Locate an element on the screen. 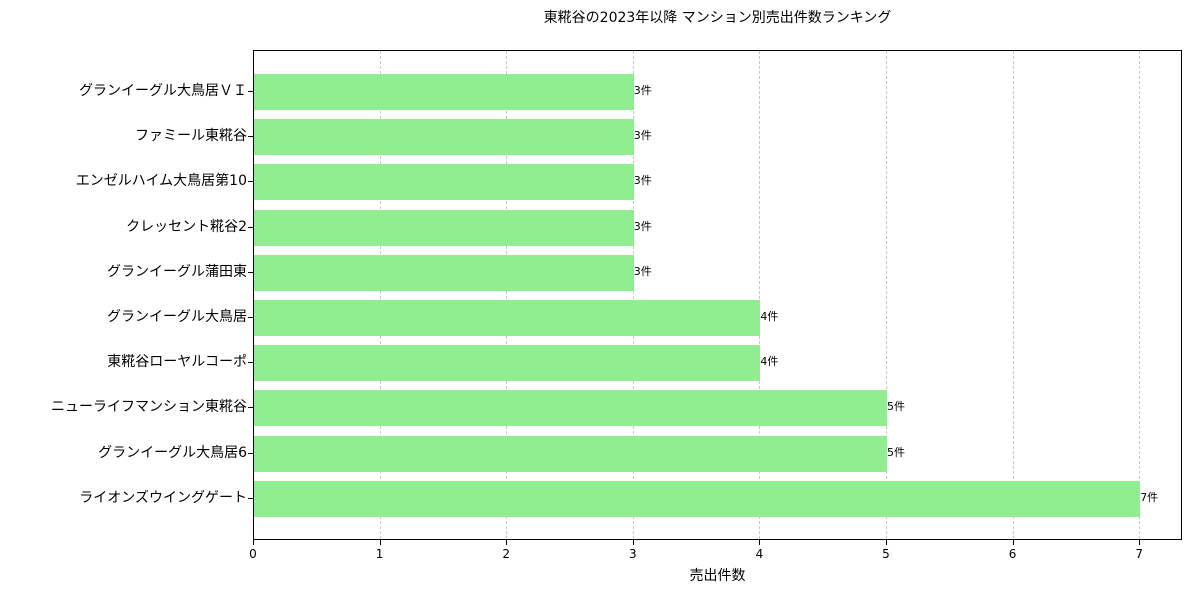 This screenshot has height=593, width=1193. bar-value-label: 7件 is located at coordinates (1149, 497).